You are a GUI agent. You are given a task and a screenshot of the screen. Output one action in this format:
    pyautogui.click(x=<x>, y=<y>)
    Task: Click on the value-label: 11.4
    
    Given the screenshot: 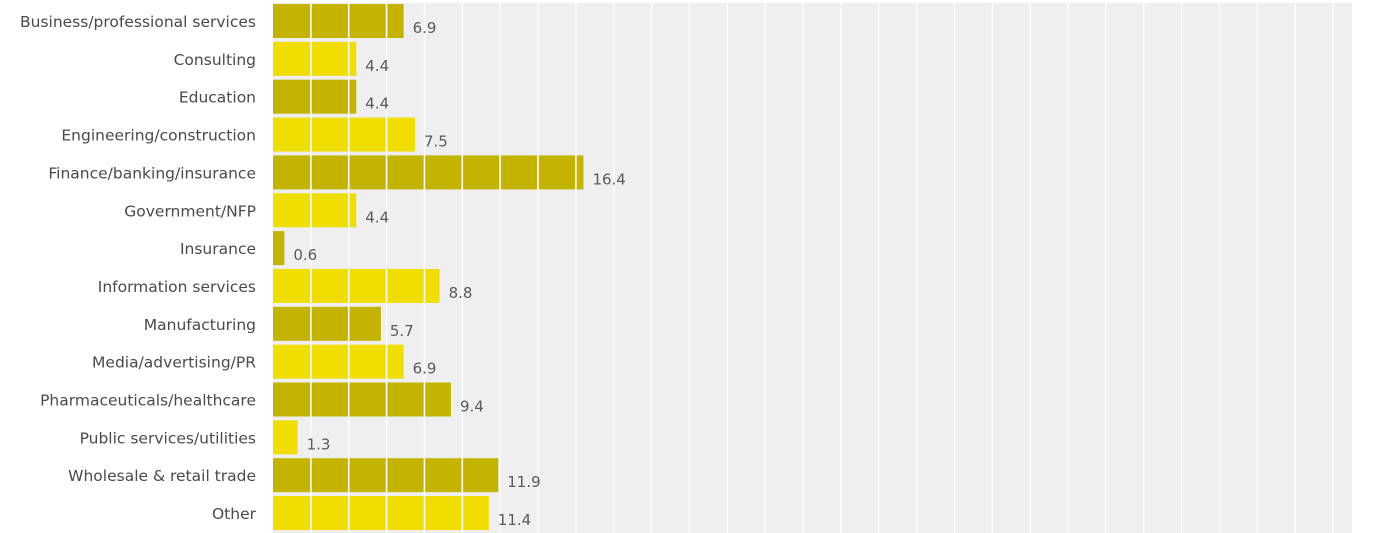 What is the action you would take?
    pyautogui.click(x=514, y=520)
    